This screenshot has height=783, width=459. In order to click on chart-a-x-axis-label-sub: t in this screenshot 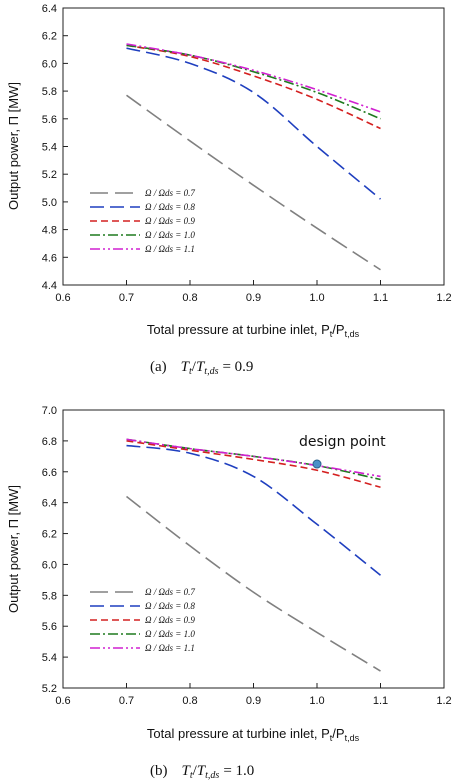, I will do `click(331, 334)`.